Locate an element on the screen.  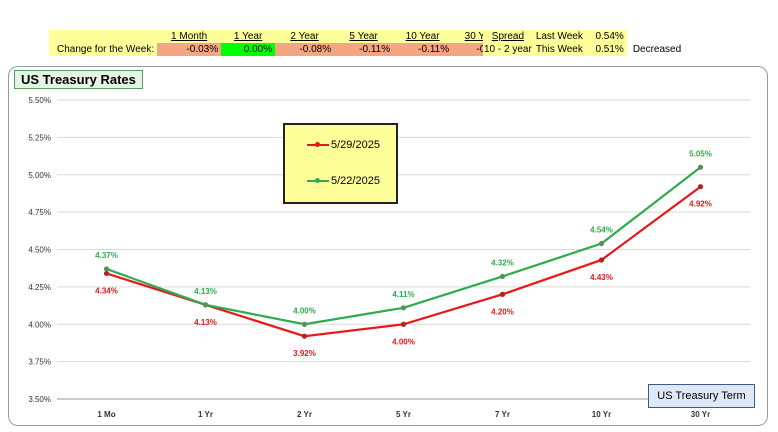
change-1-year: 0.00% is located at coordinates (248, 49).